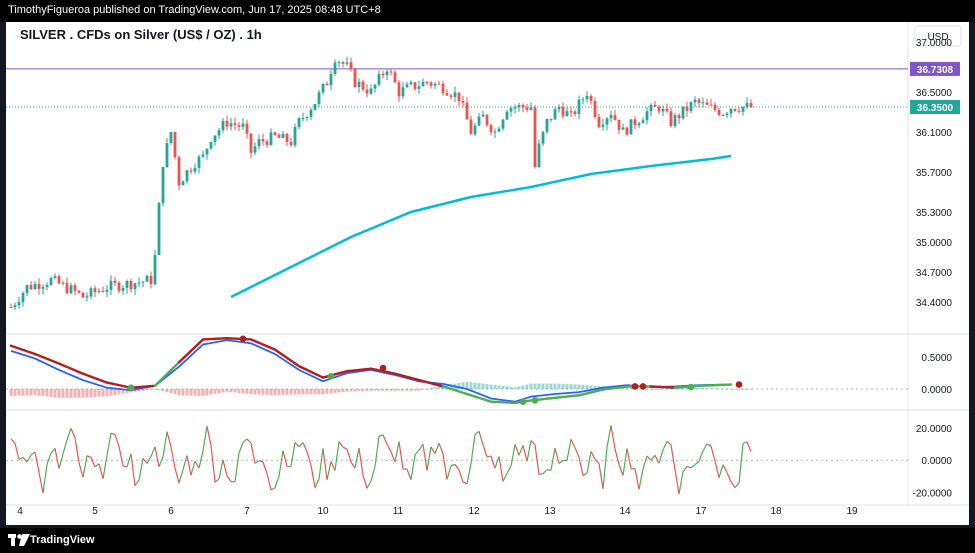 The height and width of the screenshot is (553, 975). I want to click on x-tick-label: 14, so click(625, 511).